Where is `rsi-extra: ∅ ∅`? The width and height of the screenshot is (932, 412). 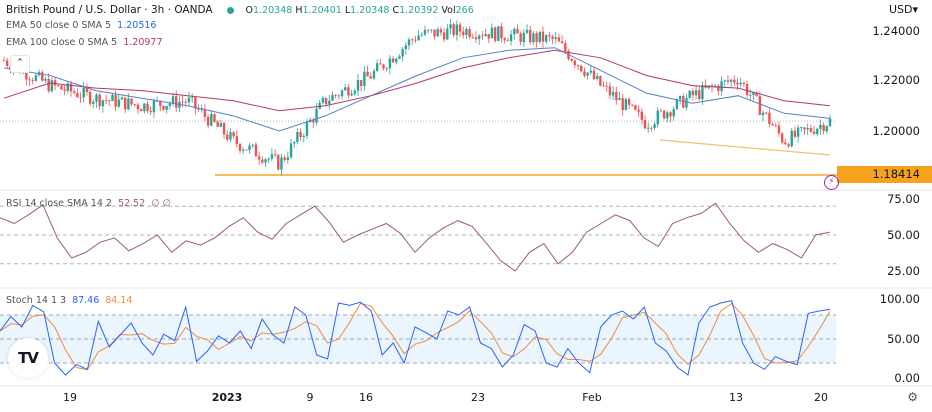
rsi-extra: ∅ ∅ is located at coordinates (161, 203).